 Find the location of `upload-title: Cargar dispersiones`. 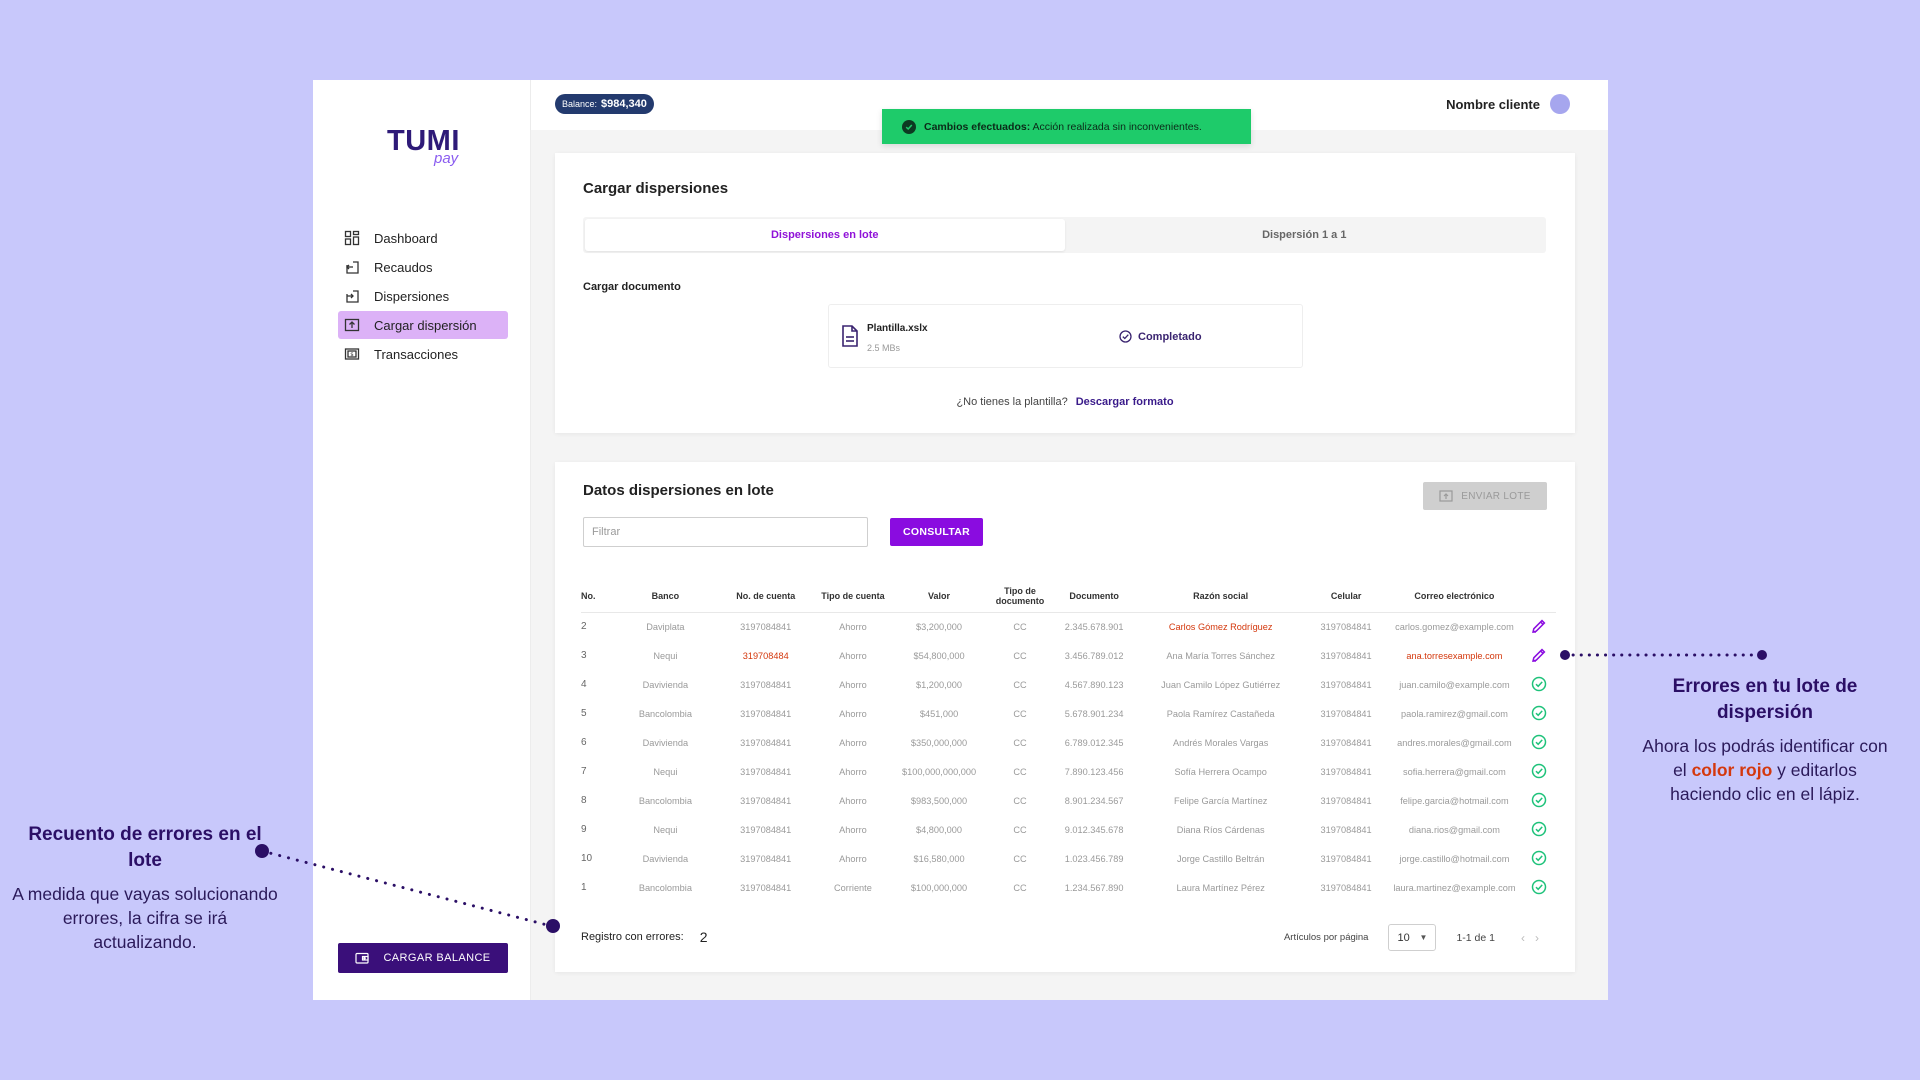

upload-title: Cargar dispersiones is located at coordinates (656, 188).